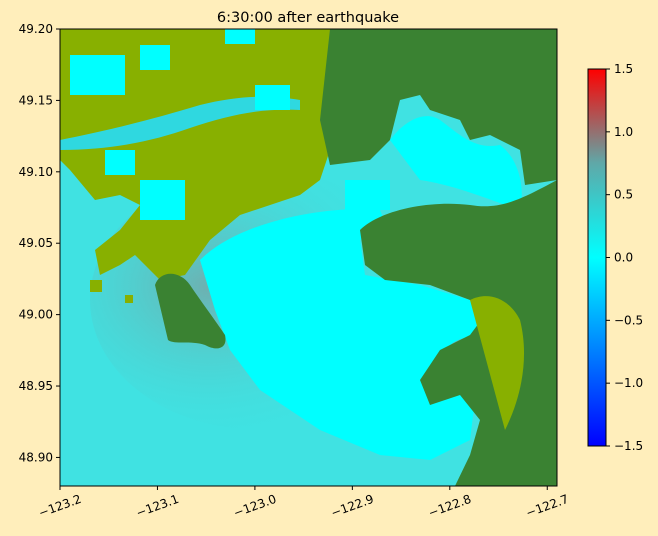 Image resolution: width=658 pixels, height=536 pixels. What do you see at coordinates (628, 383) in the screenshot?
I see `colorbar-tick-label: −1.0` at bounding box center [628, 383].